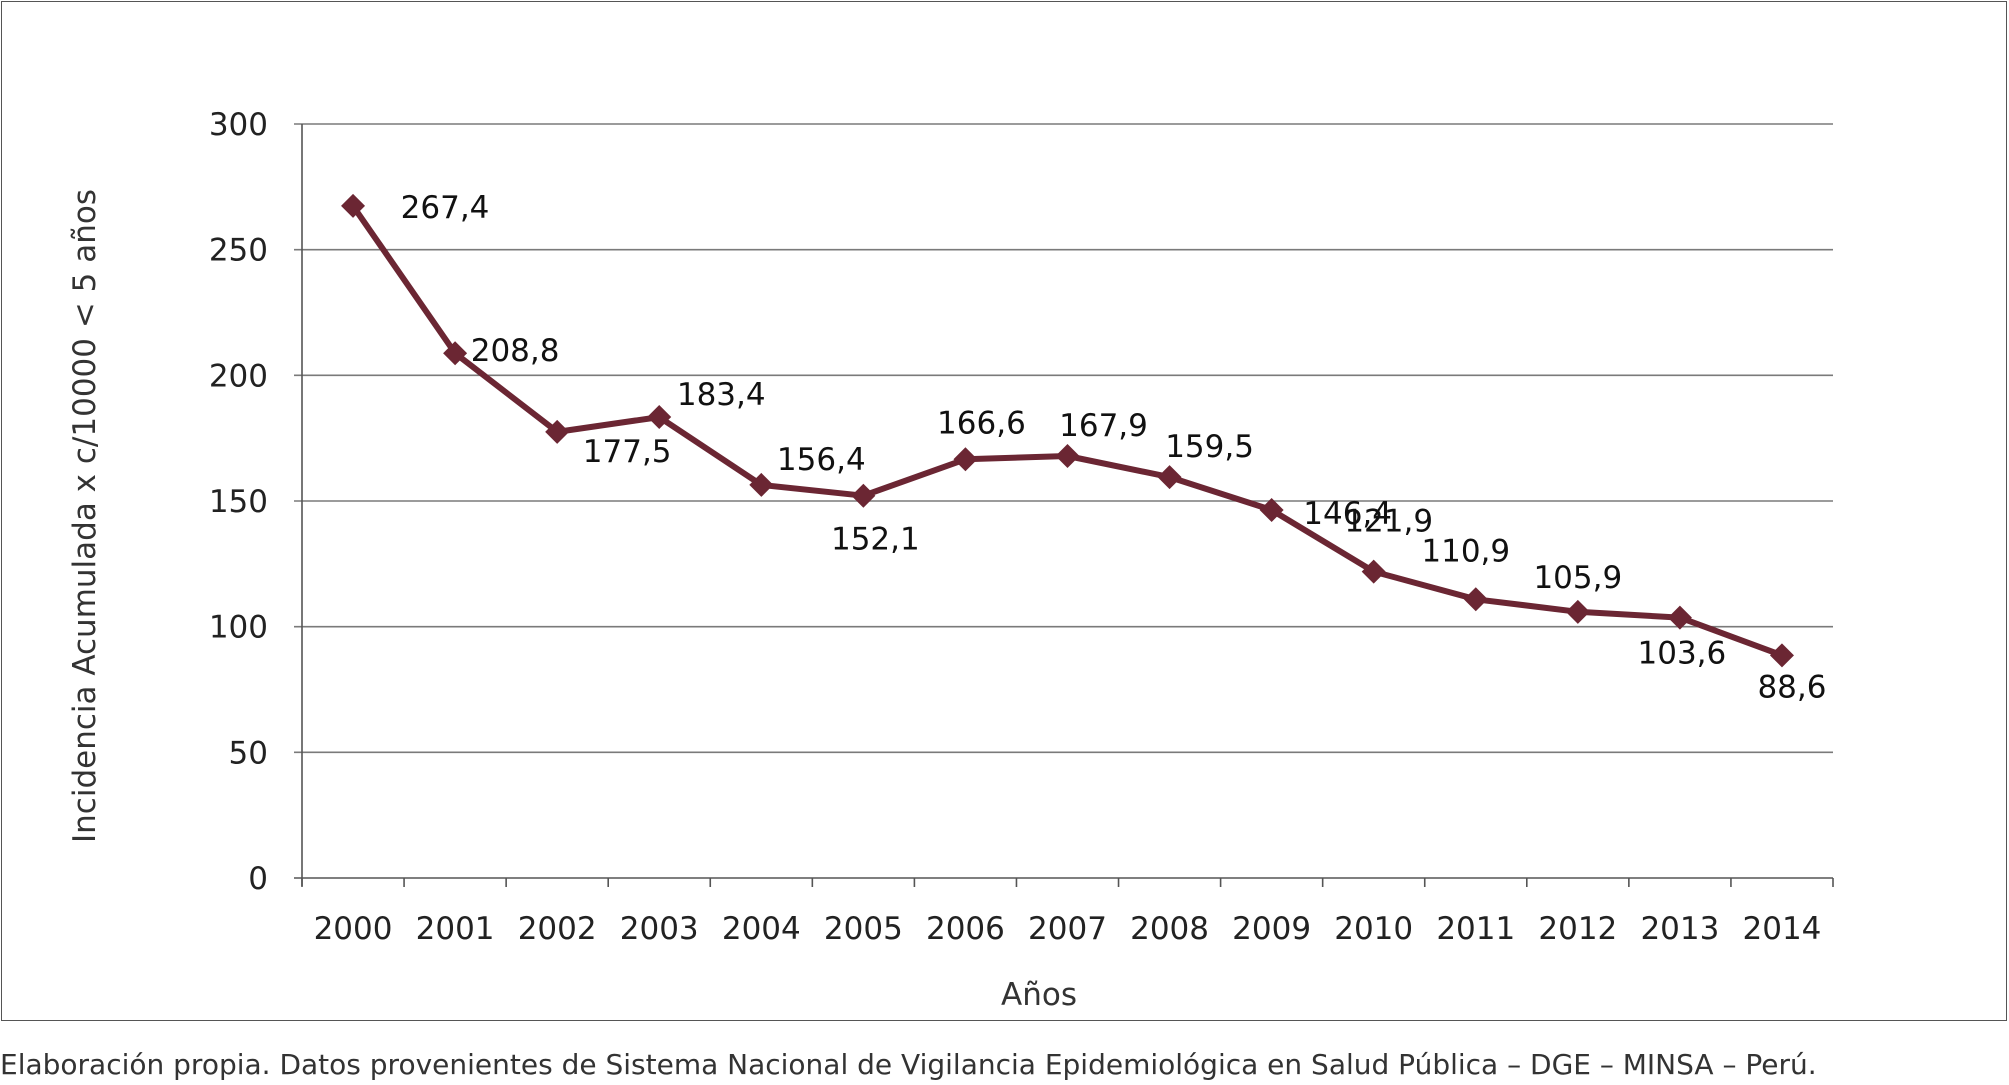 The image size is (2009, 1085). Describe the element at coordinates (965, 459) in the screenshot. I see `data-point-2006` at that location.